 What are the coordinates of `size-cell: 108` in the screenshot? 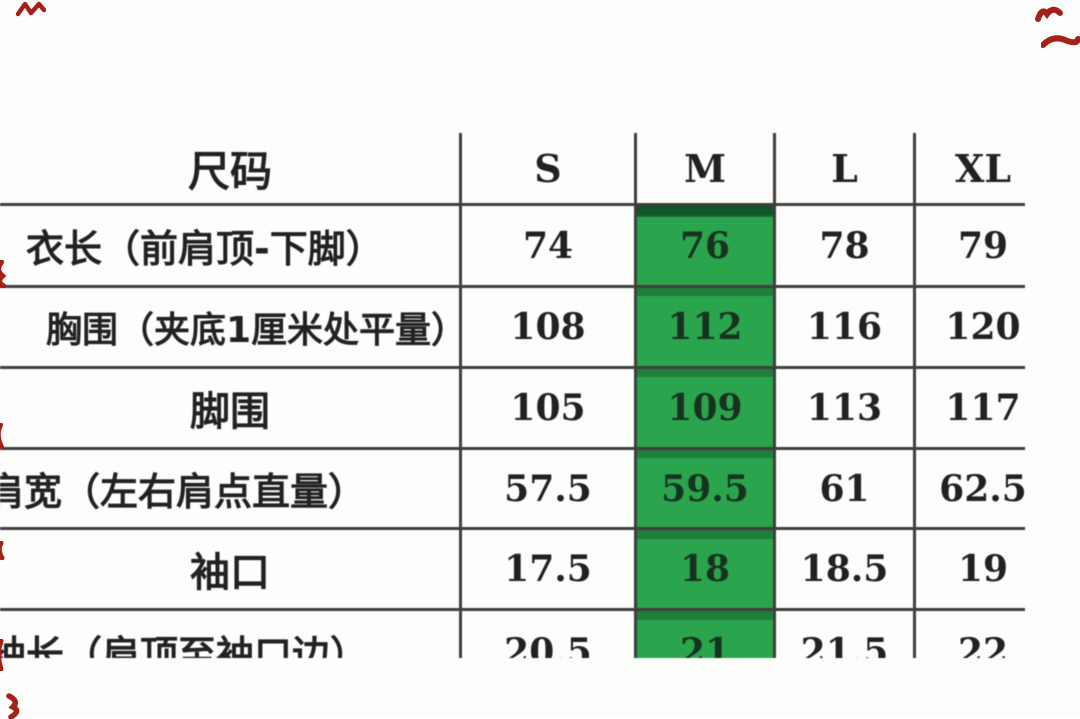 It's located at (548, 327).